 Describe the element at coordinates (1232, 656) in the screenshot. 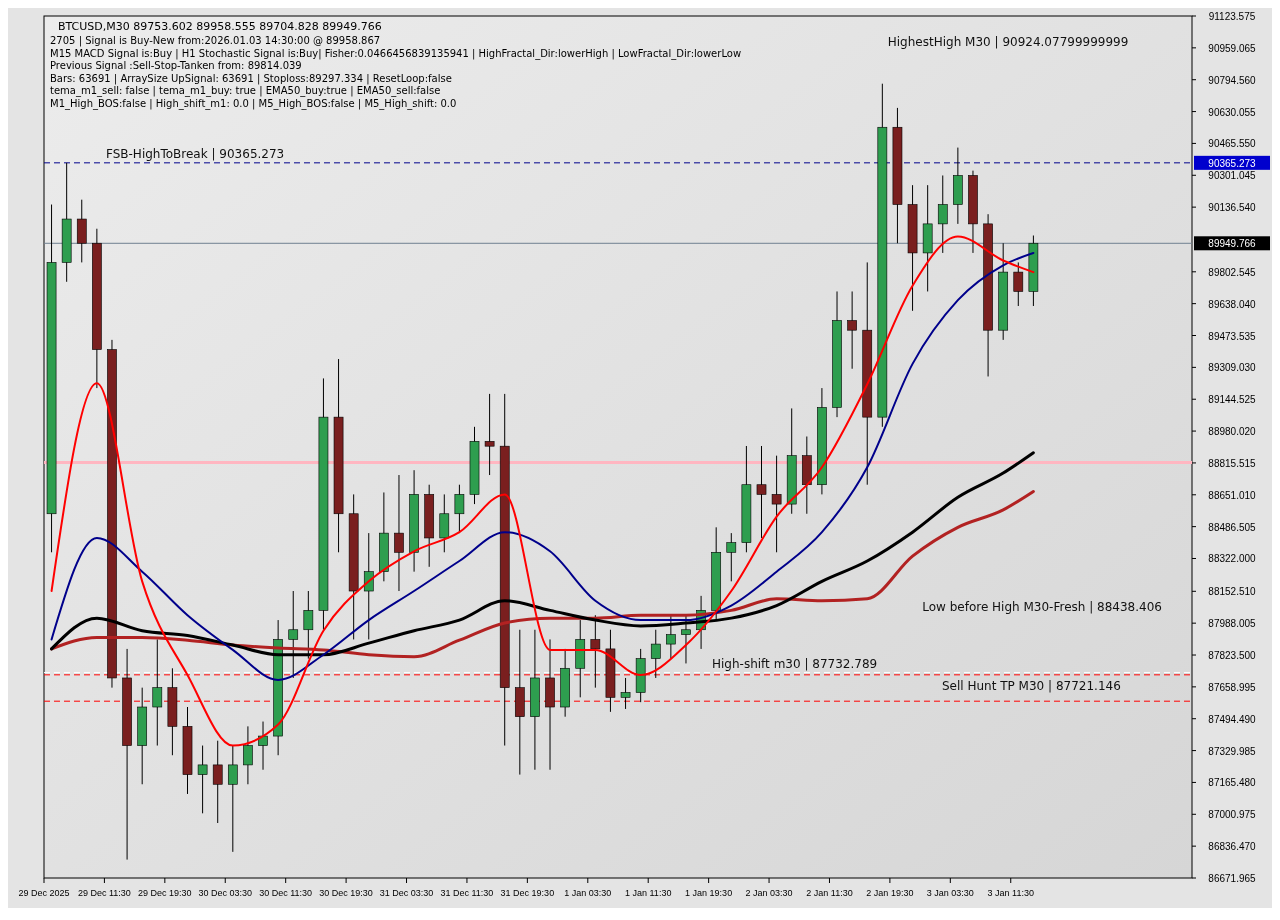

I see `y-tick-label: 87823.500` at that location.